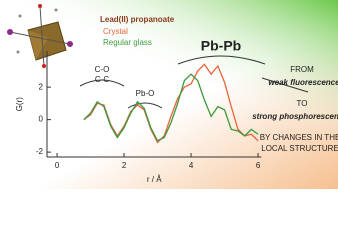 The image size is (338, 240). Describe the element at coordinates (137, 19) in the screenshot. I see `legend-title: Lead(II) propanoate` at that location.